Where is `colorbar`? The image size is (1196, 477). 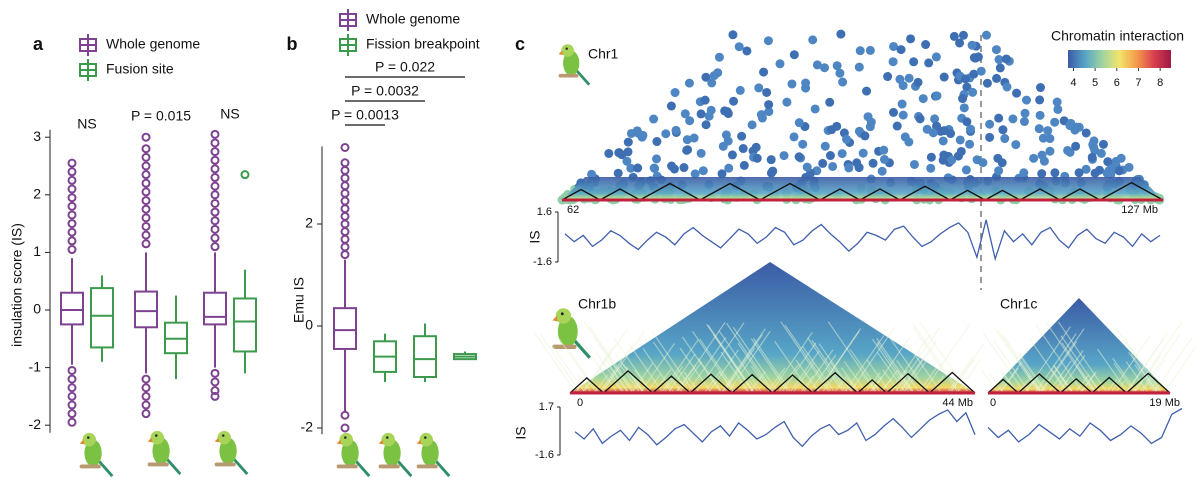 colorbar is located at coordinates (1119, 59).